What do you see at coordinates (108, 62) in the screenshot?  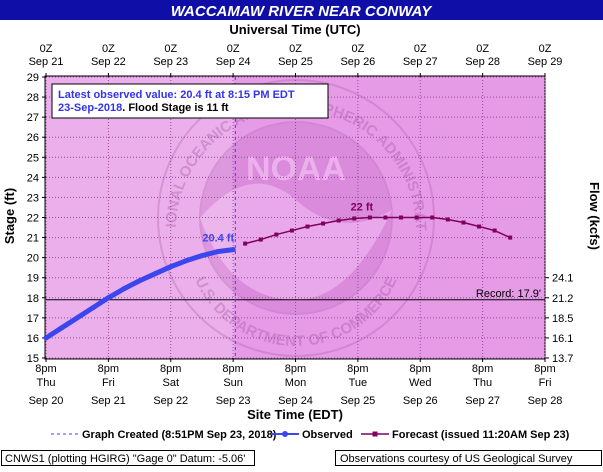 I see `top-tick-date: Sep 22` at bounding box center [108, 62].